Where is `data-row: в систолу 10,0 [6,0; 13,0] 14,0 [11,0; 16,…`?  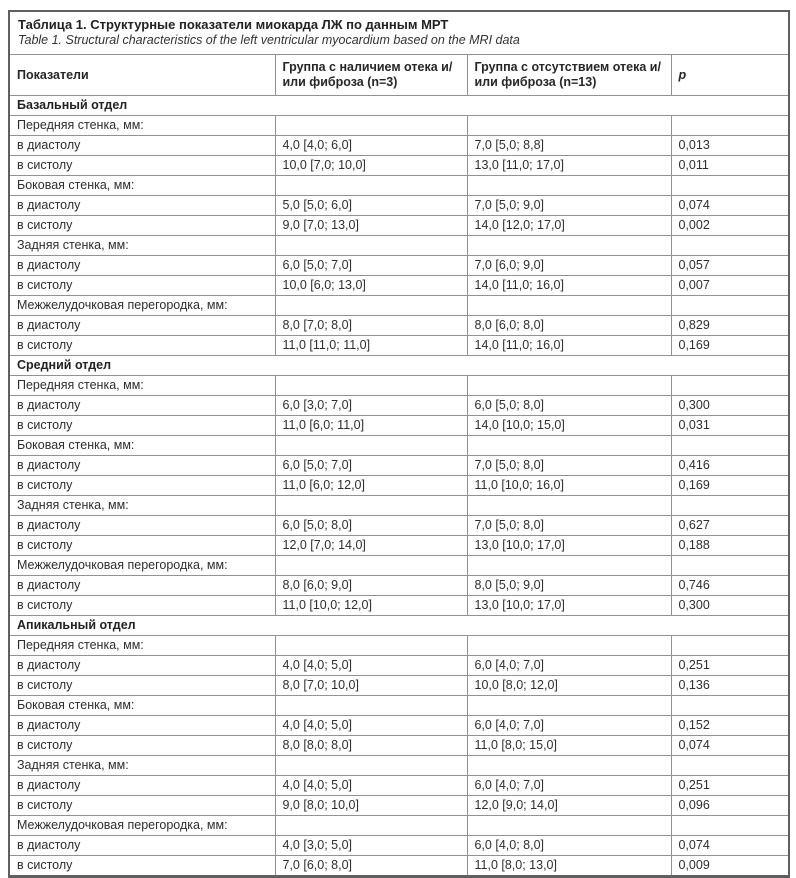
data-row: в систолу 10,0 [6,0; 13,0] 14,0 [11,0; 16,… is located at coordinates (399, 286).